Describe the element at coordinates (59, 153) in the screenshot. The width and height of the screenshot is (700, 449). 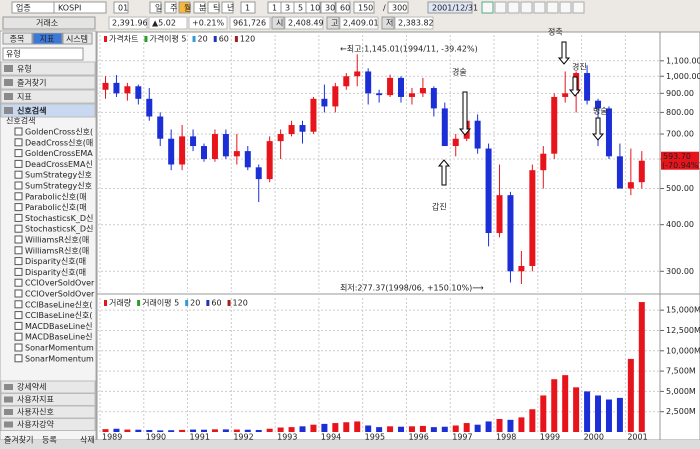
I see `signal-item: GoldenCrossEMA` at that location.